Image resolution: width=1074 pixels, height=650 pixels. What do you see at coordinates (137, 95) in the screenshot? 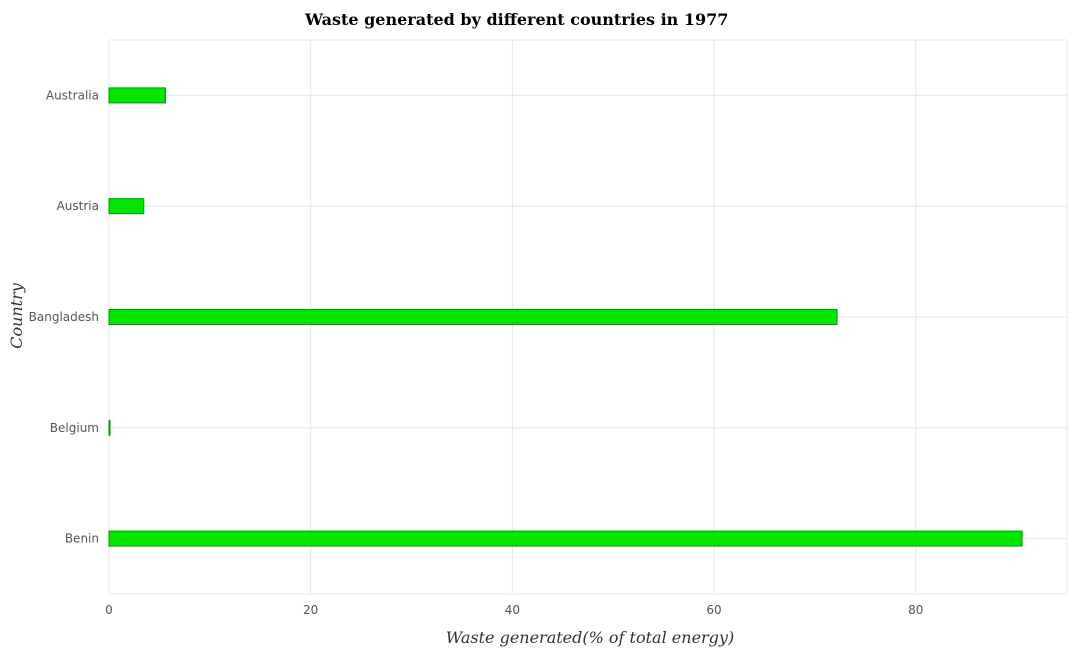
I see `bar-australia` at bounding box center [137, 95].